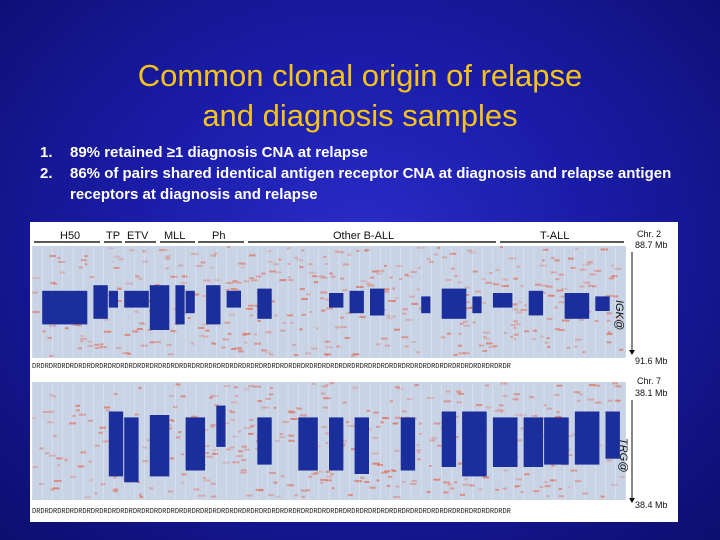 The image size is (720, 540). Describe the element at coordinates (46, 152) in the screenshot. I see `key-point-number: 1.` at that location.